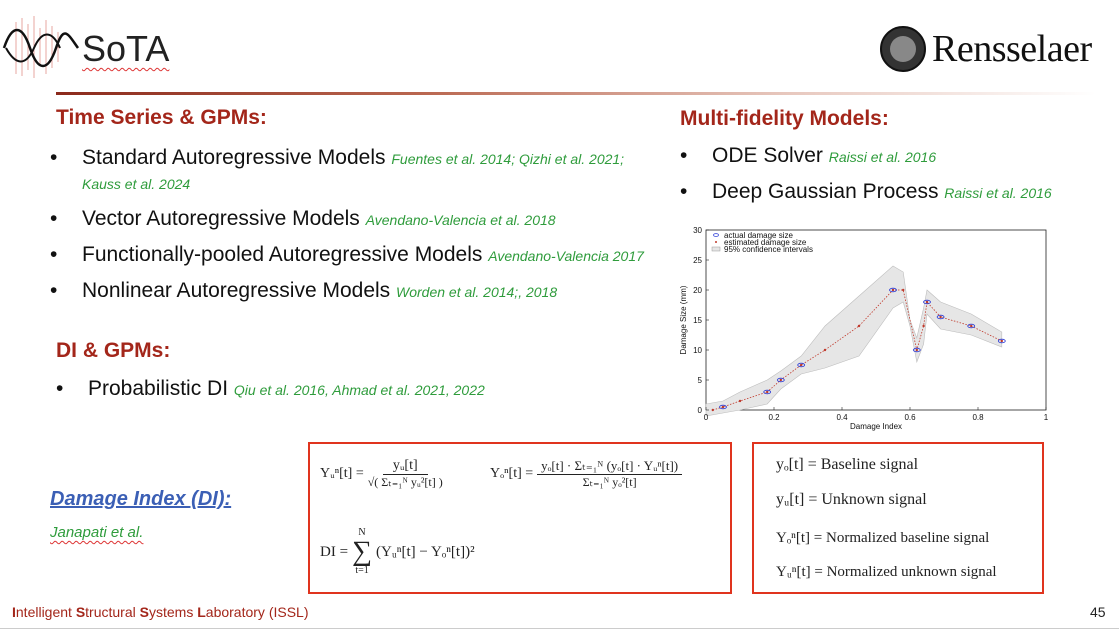  What do you see at coordinates (97, 532) in the screenshot?
I see `damage-index-author: Janapati et al.` at bounding box center [97, 532].